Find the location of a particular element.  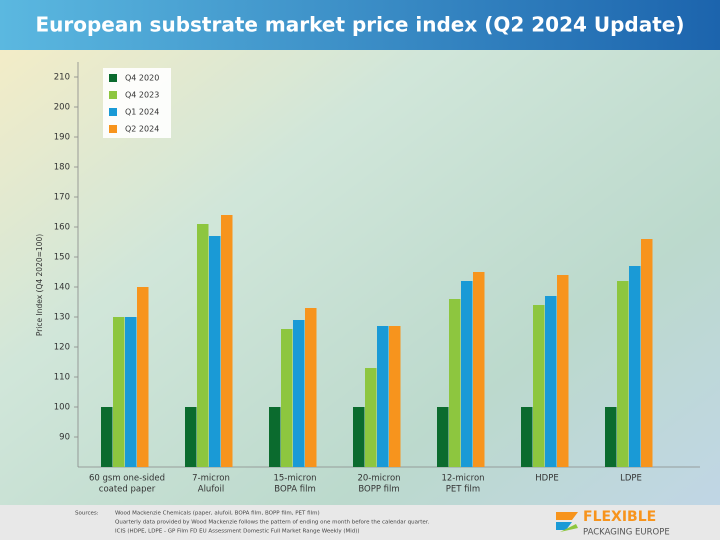

y-tick-label: 120 is located at coordinates (62, 348).